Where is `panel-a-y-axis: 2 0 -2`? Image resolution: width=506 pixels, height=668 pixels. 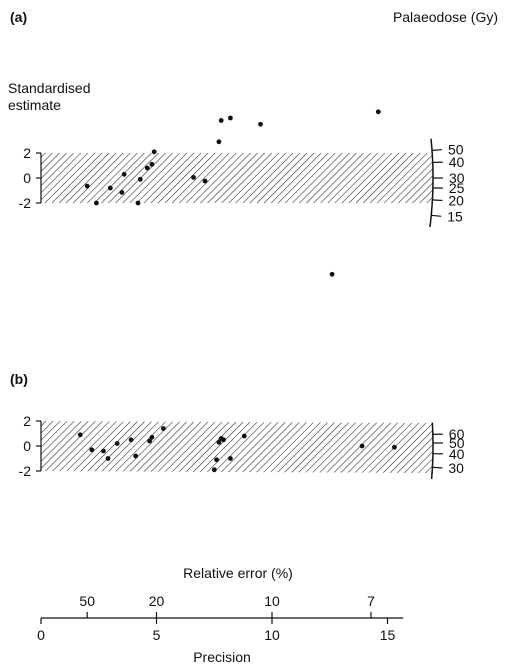
panel-a-y-axis: 2 0 -2 is located at coordinates (30, 178).